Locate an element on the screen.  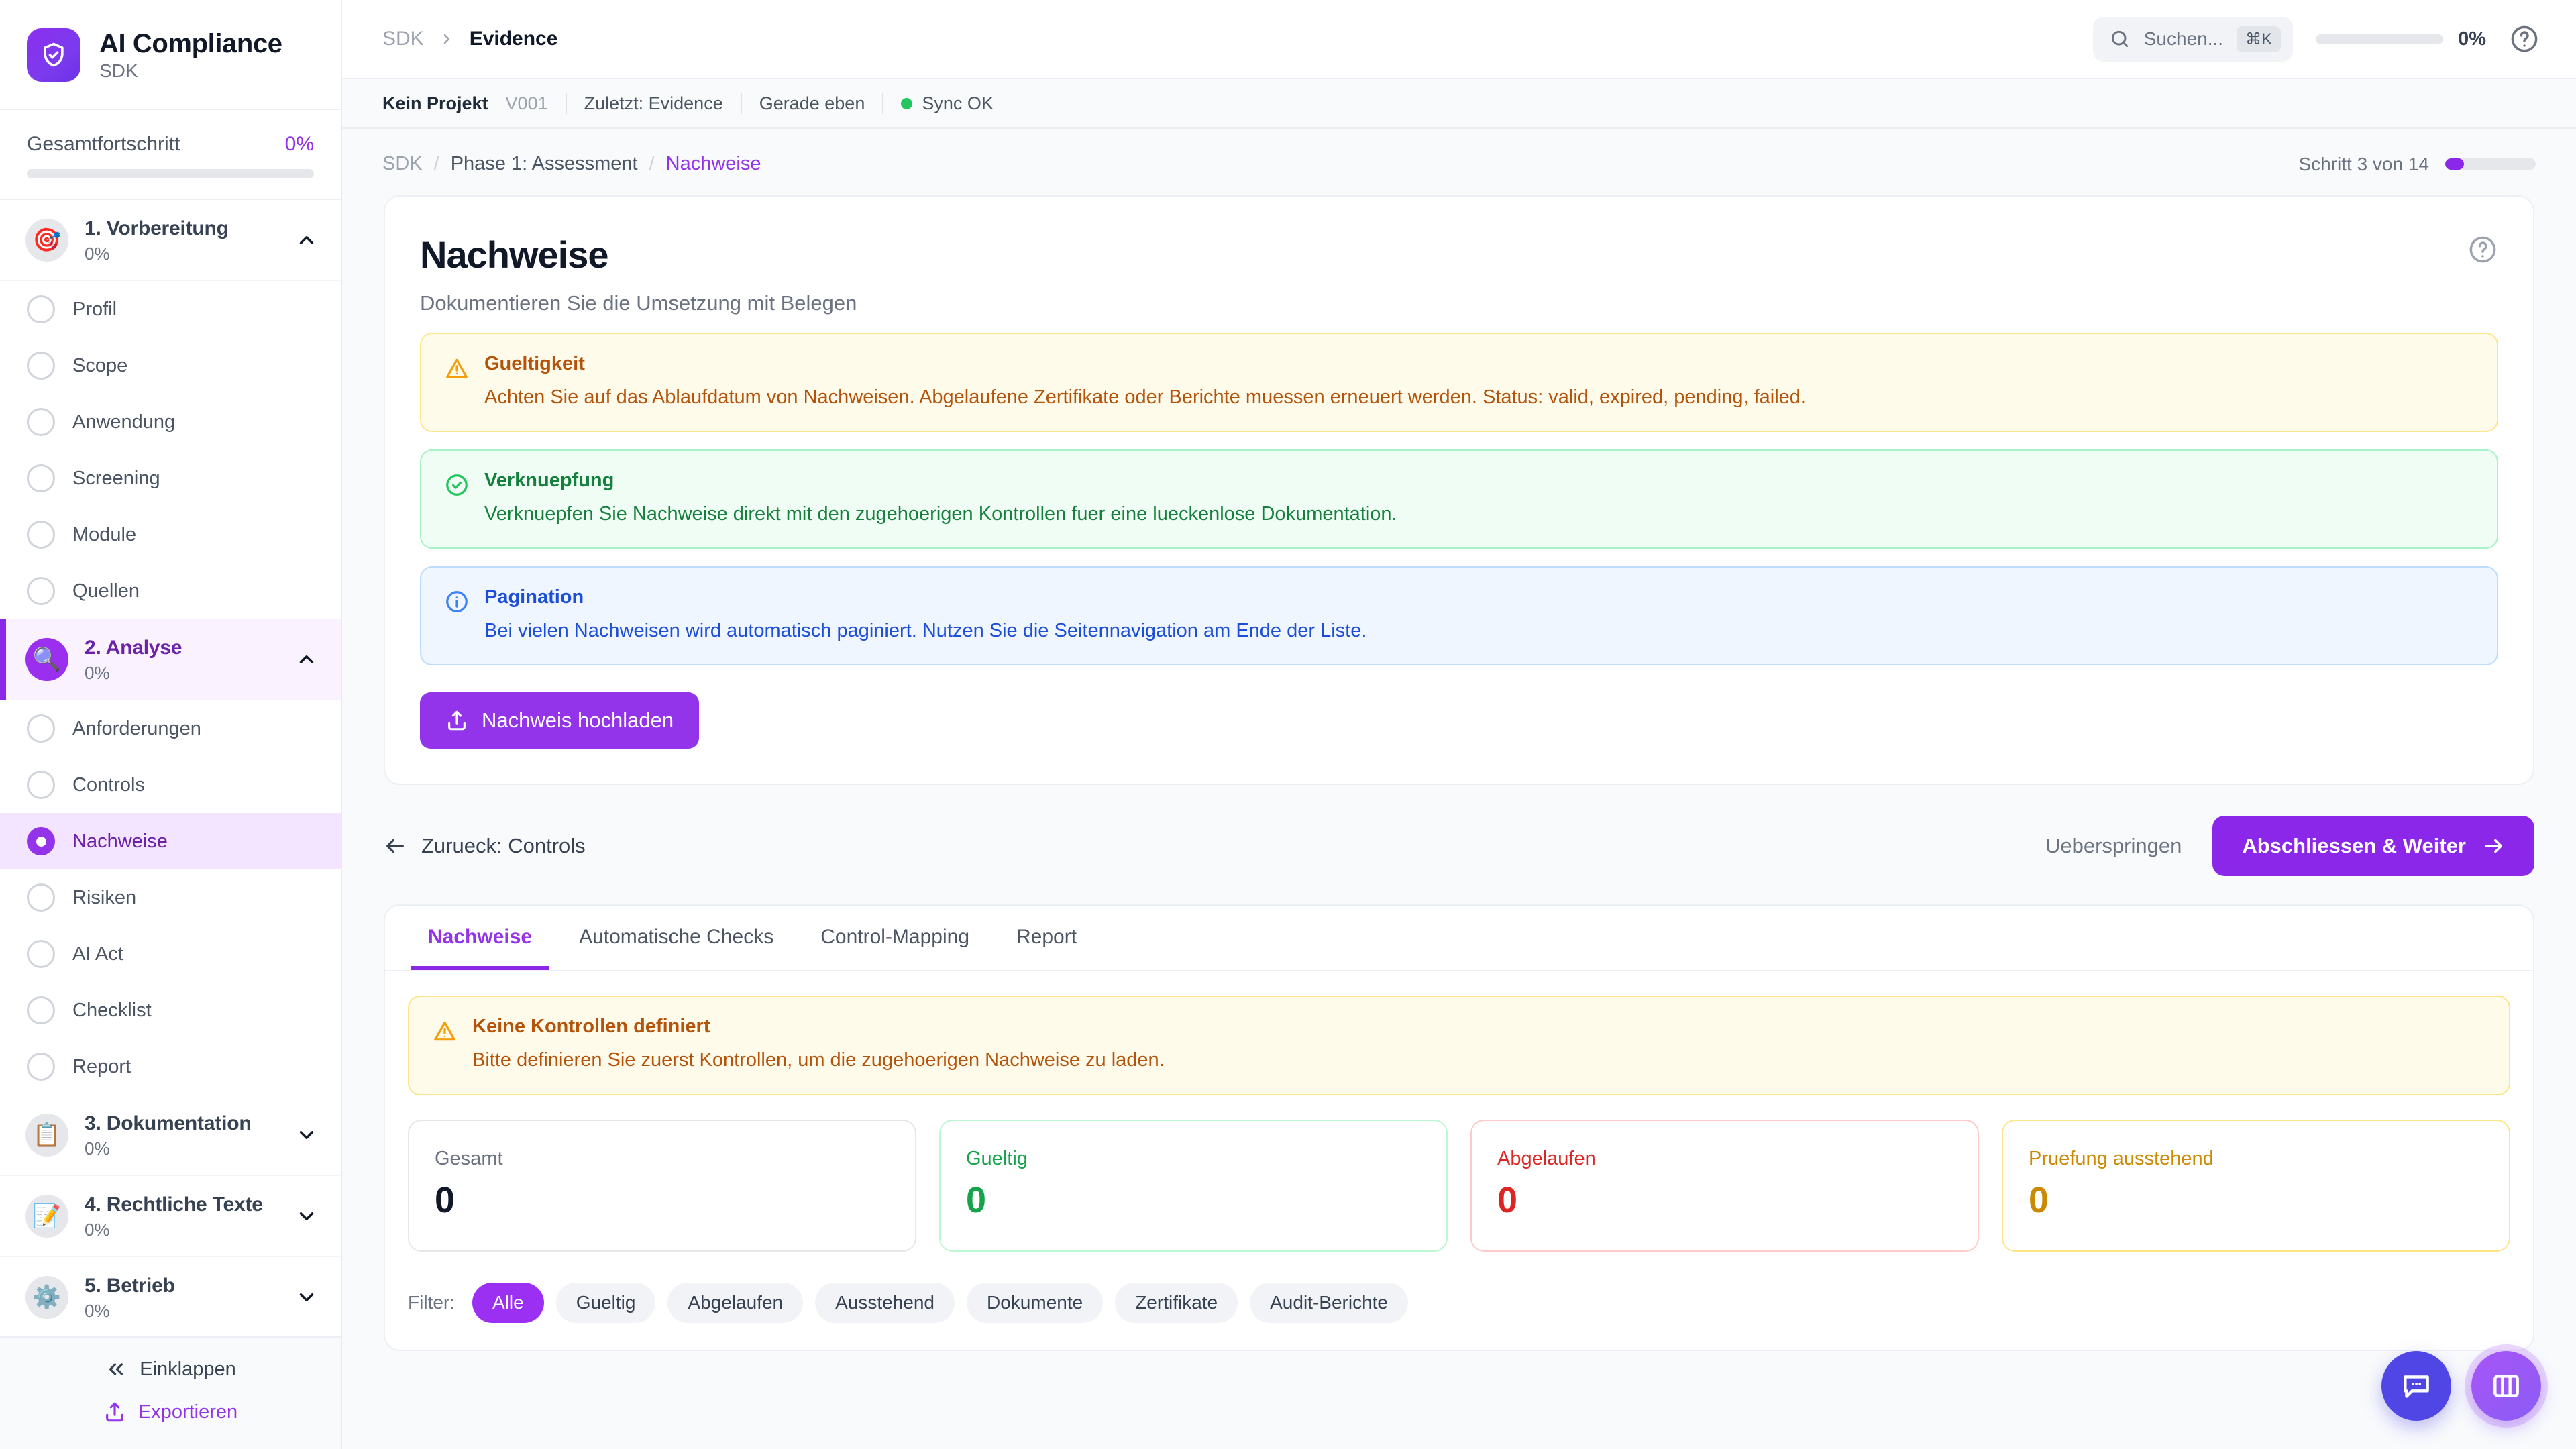
sidebar-item-anwendung: Anwendung is located at coordinates (170, 422).